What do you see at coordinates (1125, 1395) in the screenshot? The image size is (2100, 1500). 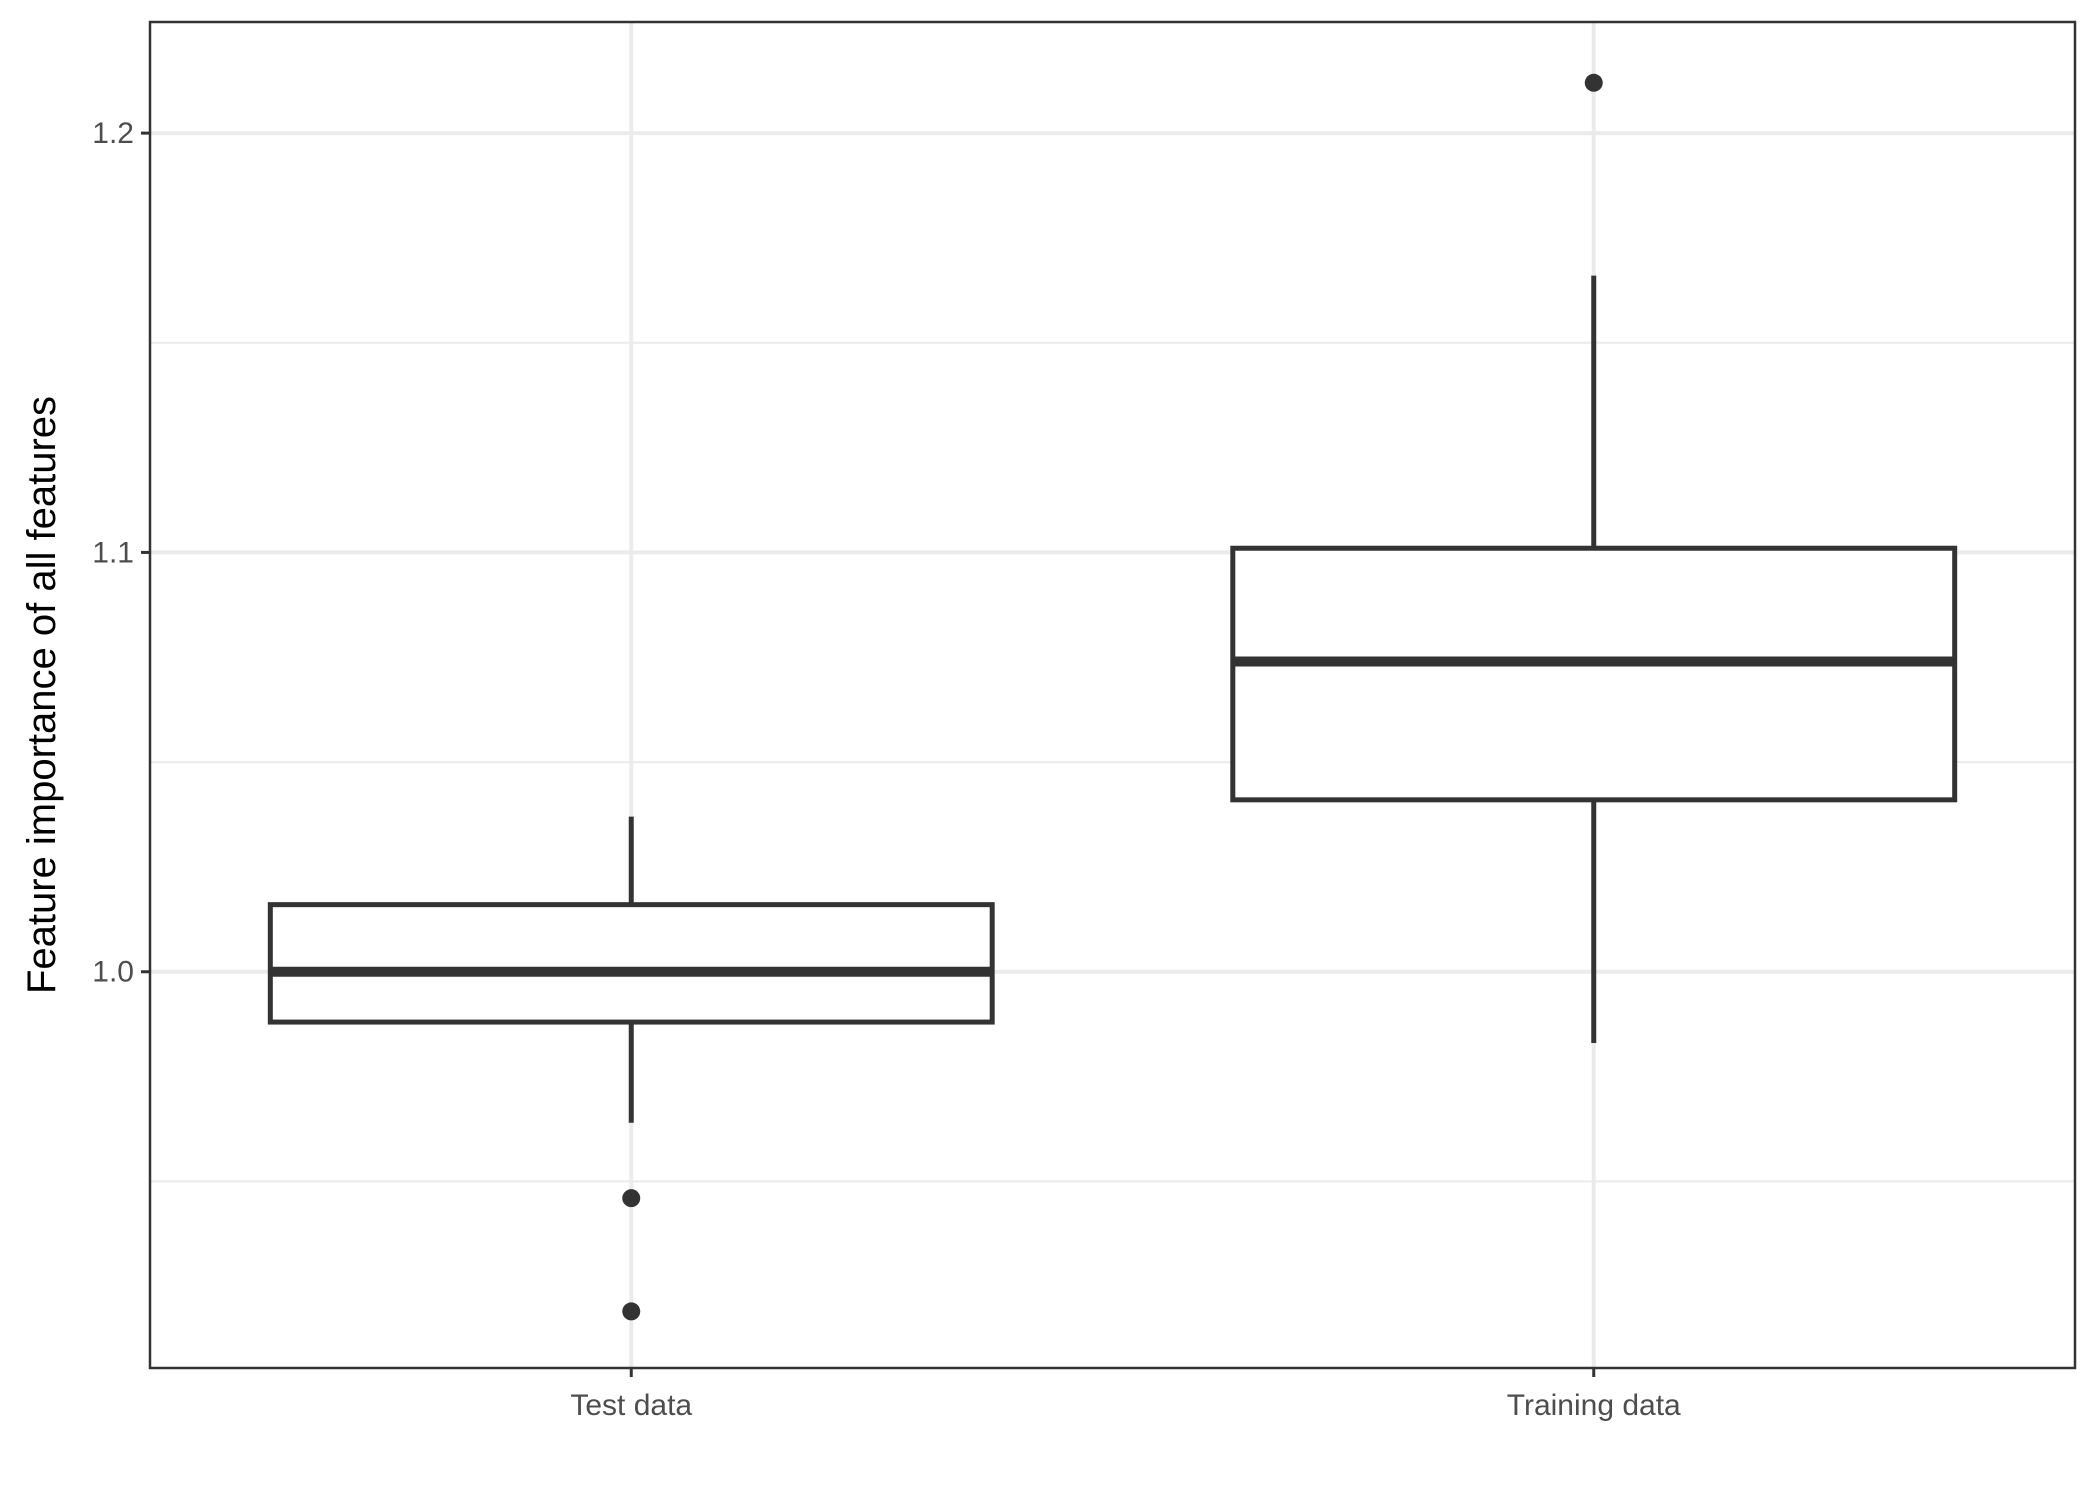 I see `x-axis: Test data Training data` at bounding box center [1125, 1395].